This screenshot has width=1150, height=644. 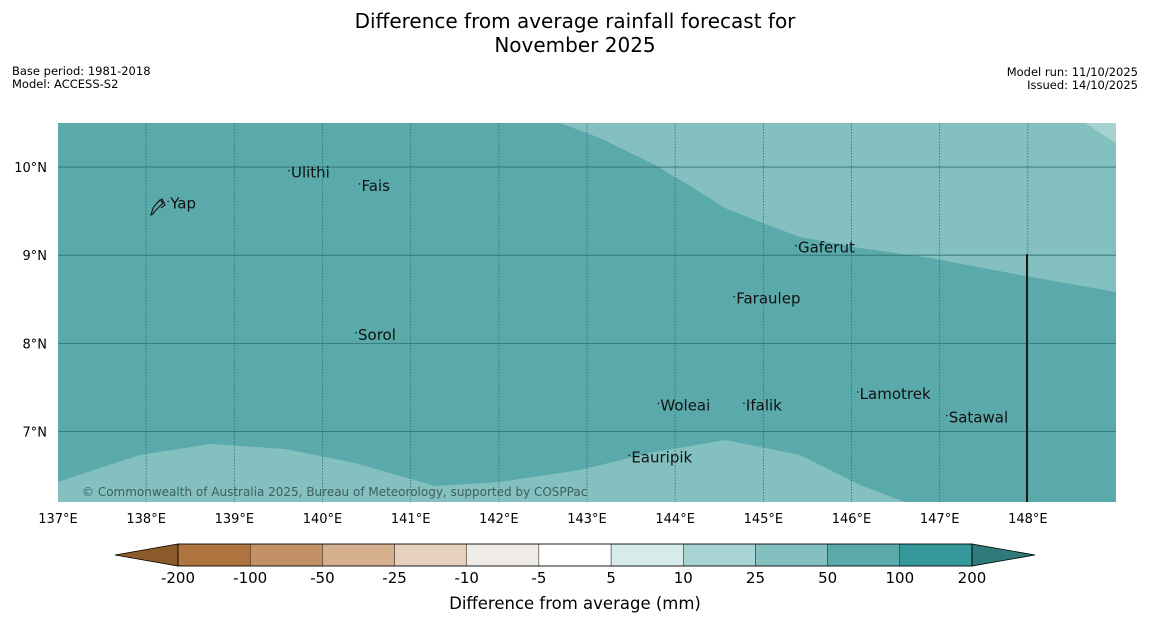 What do you see at coordinates (899, 578) in the screenshot?
I see `colorbar-tick-label: 100` at bounding box center [899, 578].